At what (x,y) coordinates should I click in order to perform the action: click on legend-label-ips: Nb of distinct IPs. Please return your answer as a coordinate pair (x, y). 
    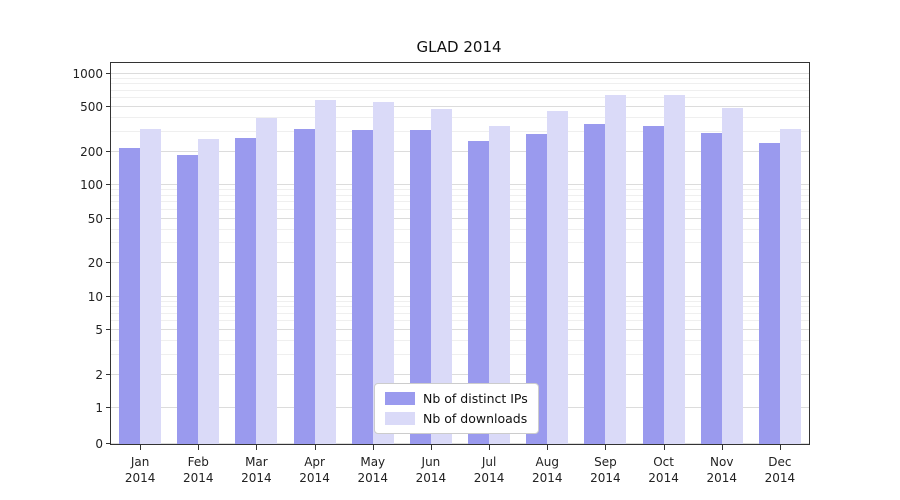
    Looking at the image, I should click on (475, 398).